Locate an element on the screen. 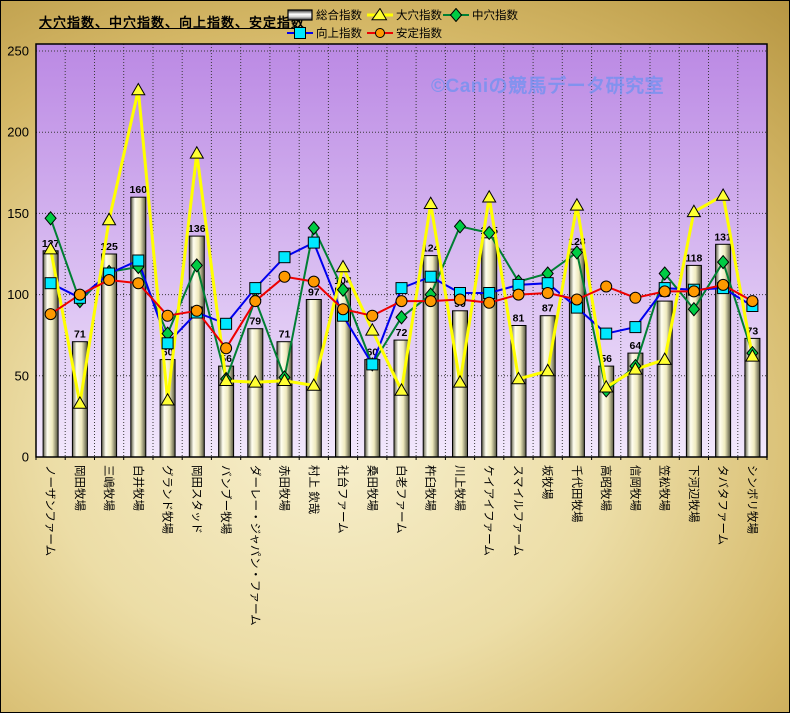 This screenshot has height=713, width=790. x-axis-category-label: シンボリ牧場 is located at coordinates (752, 499).